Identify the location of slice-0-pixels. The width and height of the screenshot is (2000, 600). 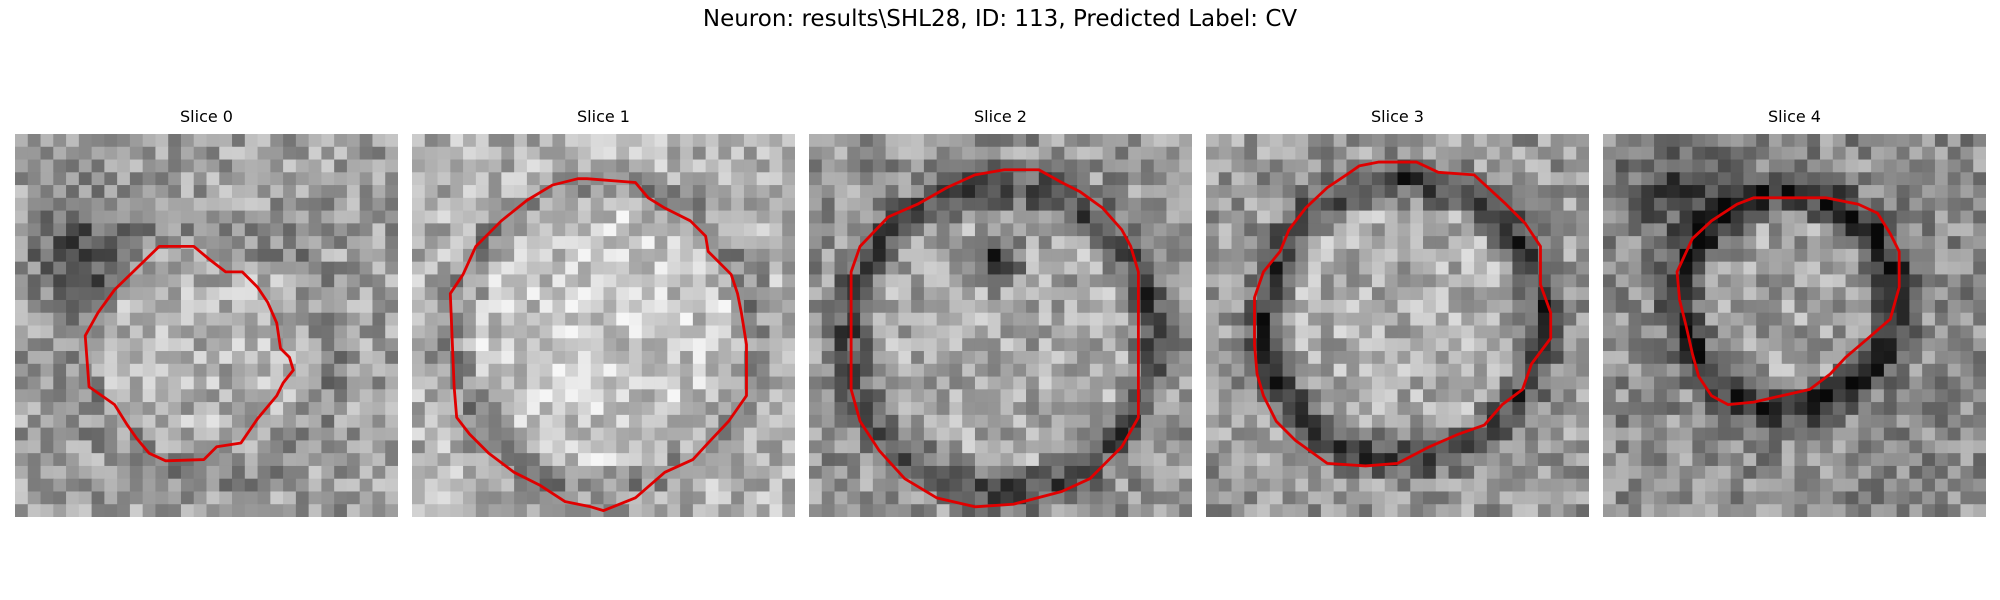
(206, 325).